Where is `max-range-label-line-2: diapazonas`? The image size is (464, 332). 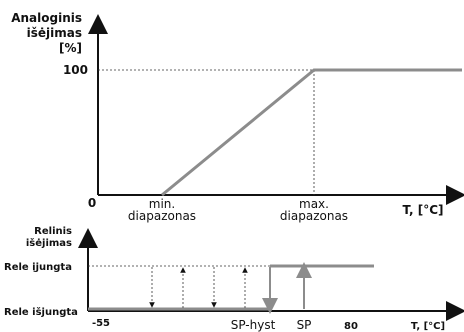
max-range-label-line-2: diapazonas is located at coordinates (314, 216).